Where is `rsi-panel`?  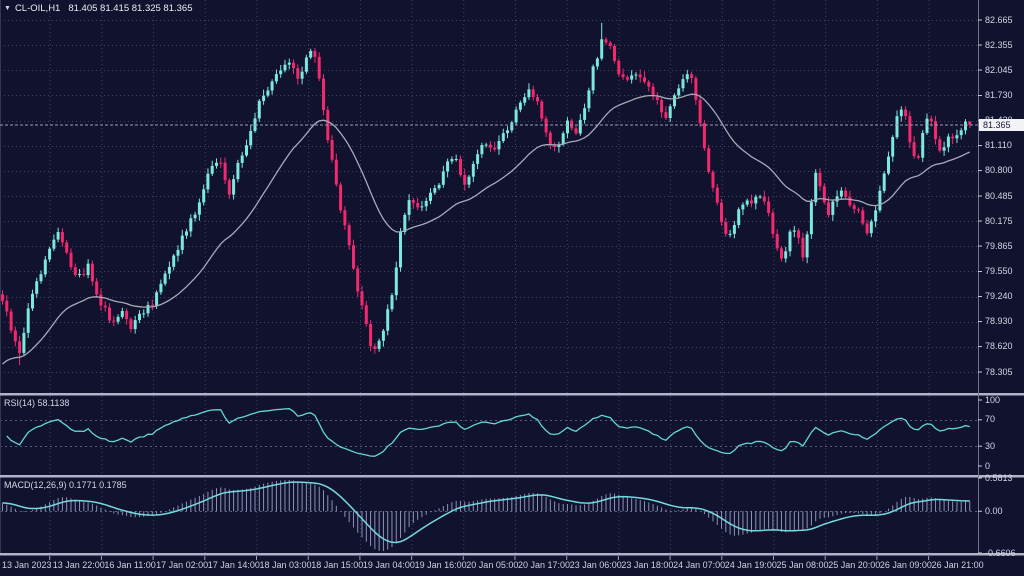 rsi-panel is located at coordinates (489, 435).